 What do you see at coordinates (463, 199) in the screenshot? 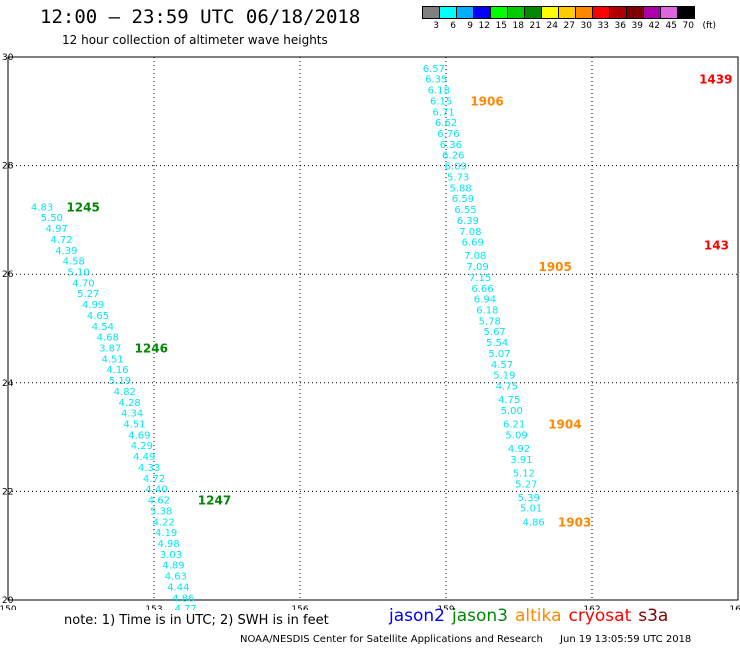
I see `wave-height-value: 6.59` at bounding box center [463, 199].